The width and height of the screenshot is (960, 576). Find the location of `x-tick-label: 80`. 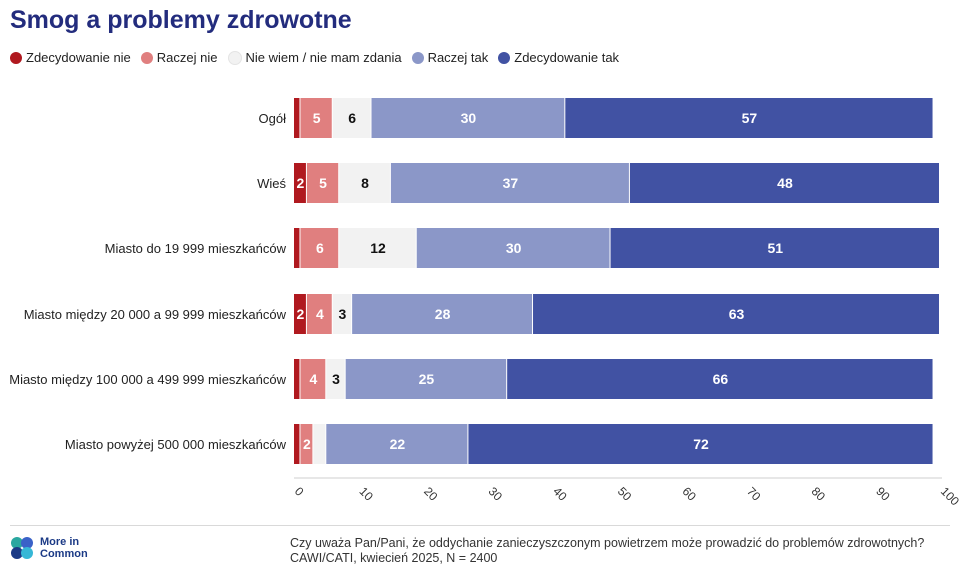

x-tick-label: 80 is located at coordinates (819, 494).